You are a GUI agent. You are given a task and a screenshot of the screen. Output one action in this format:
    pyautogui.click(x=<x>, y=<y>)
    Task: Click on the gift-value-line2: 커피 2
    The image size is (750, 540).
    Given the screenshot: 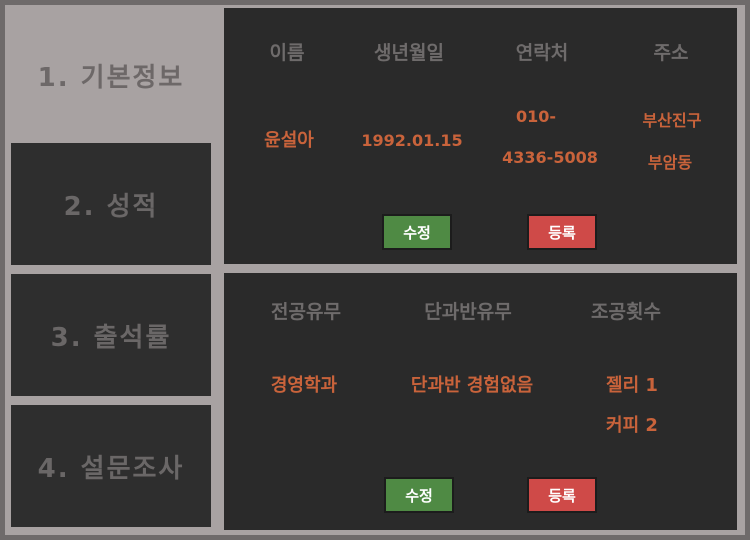 What is the action you would take?
    pyautogui.click(x=632, y=425)
    